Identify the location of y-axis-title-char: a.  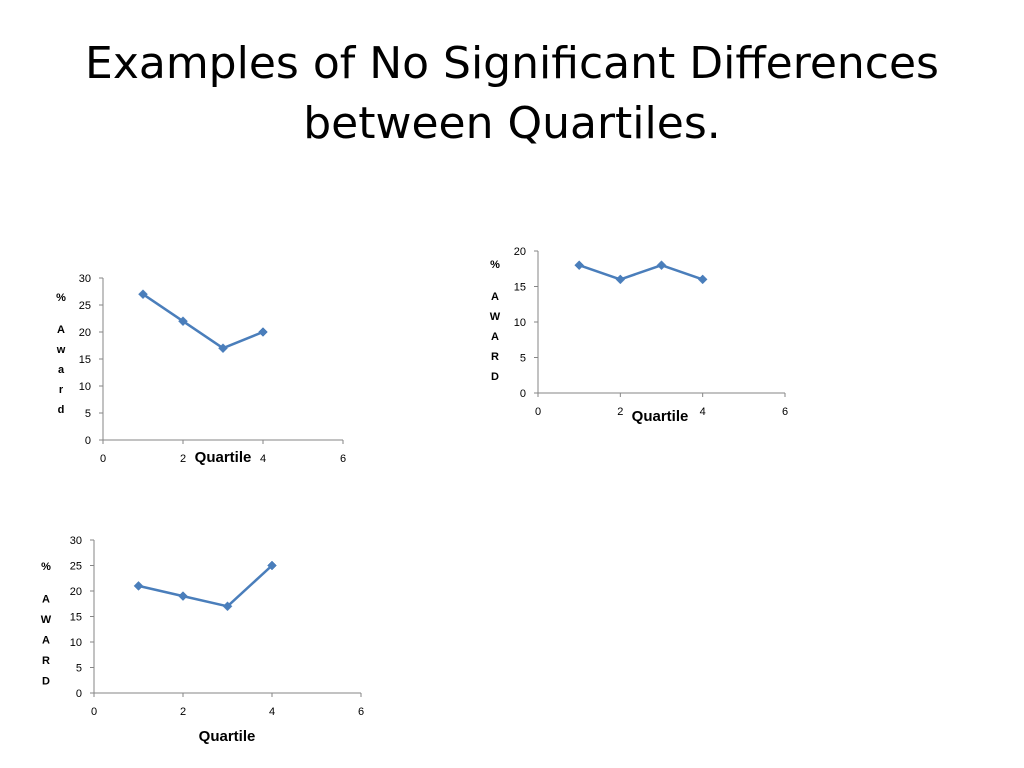
(61, 370).